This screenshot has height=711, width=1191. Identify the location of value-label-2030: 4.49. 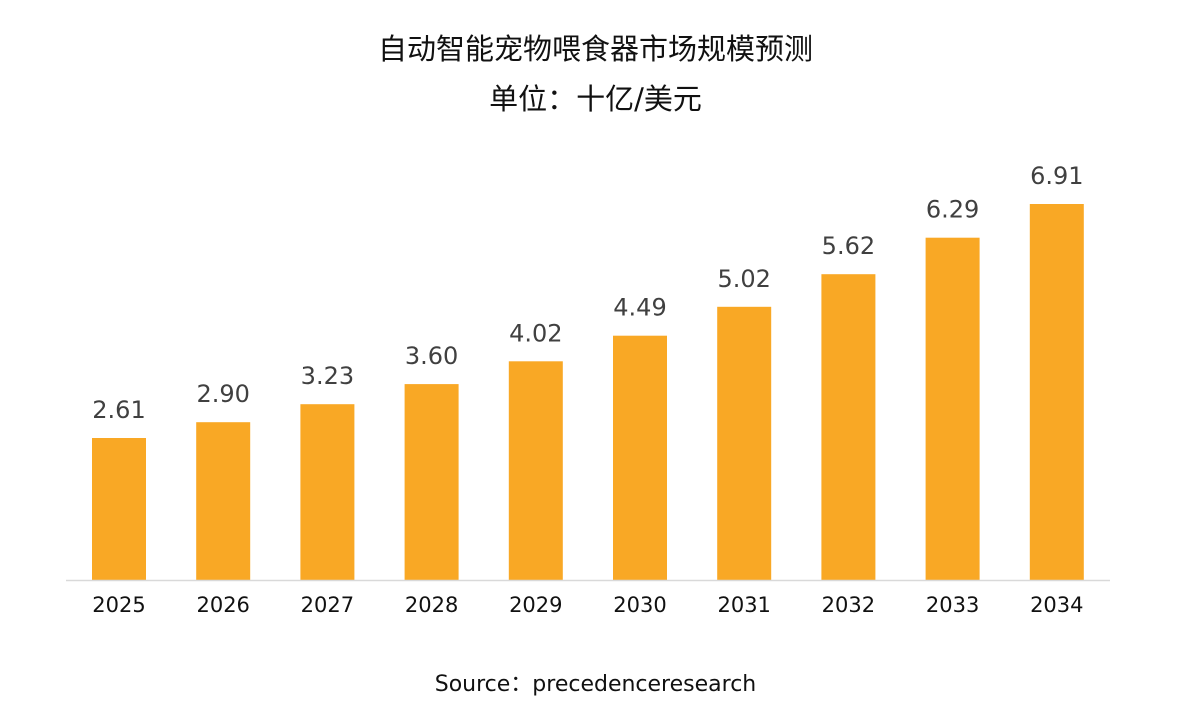
(639, 308).